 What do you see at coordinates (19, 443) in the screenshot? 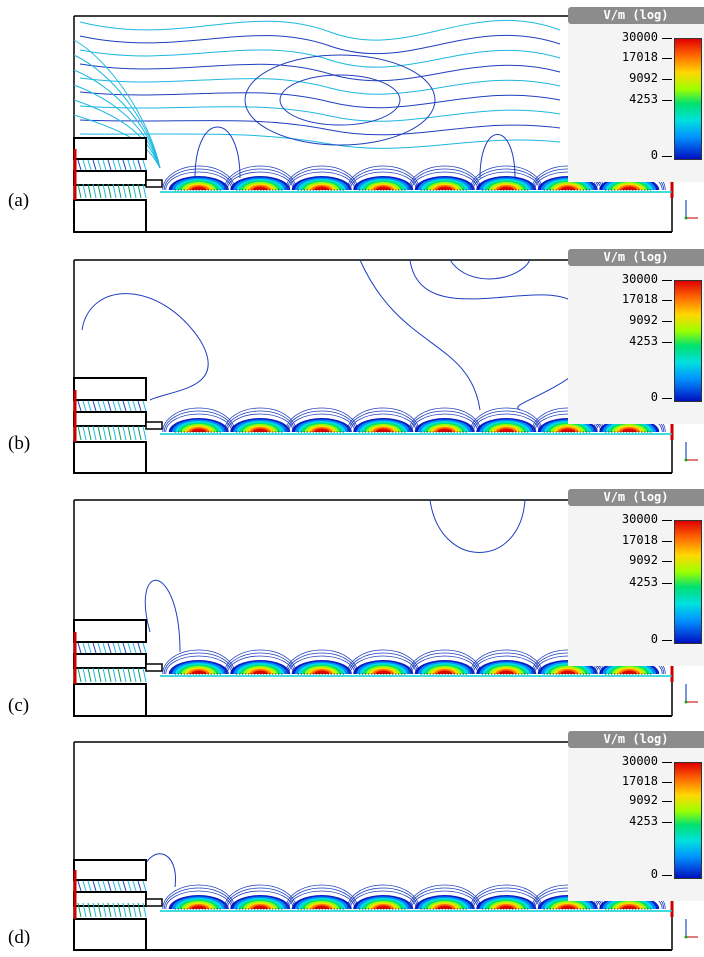
I see `panel-label-b: (b)` at bounding box center [19, 443].